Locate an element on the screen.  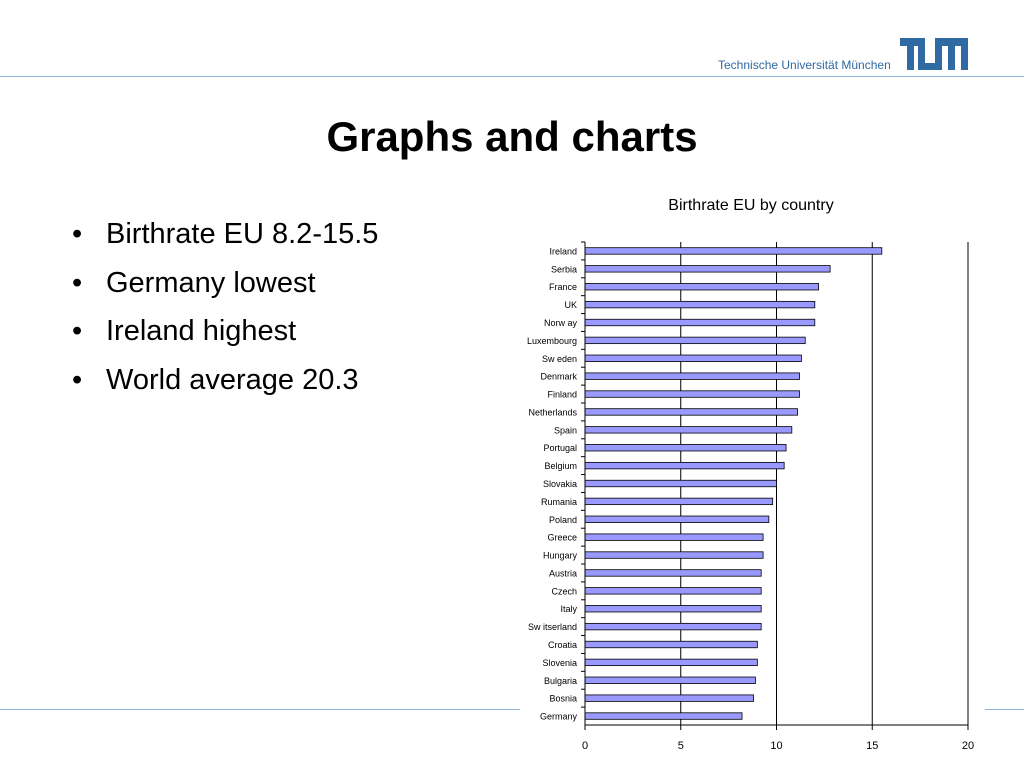
bullet-item: • Birthrate EU 8.2-15.5 is located at coordinates (225, 234).